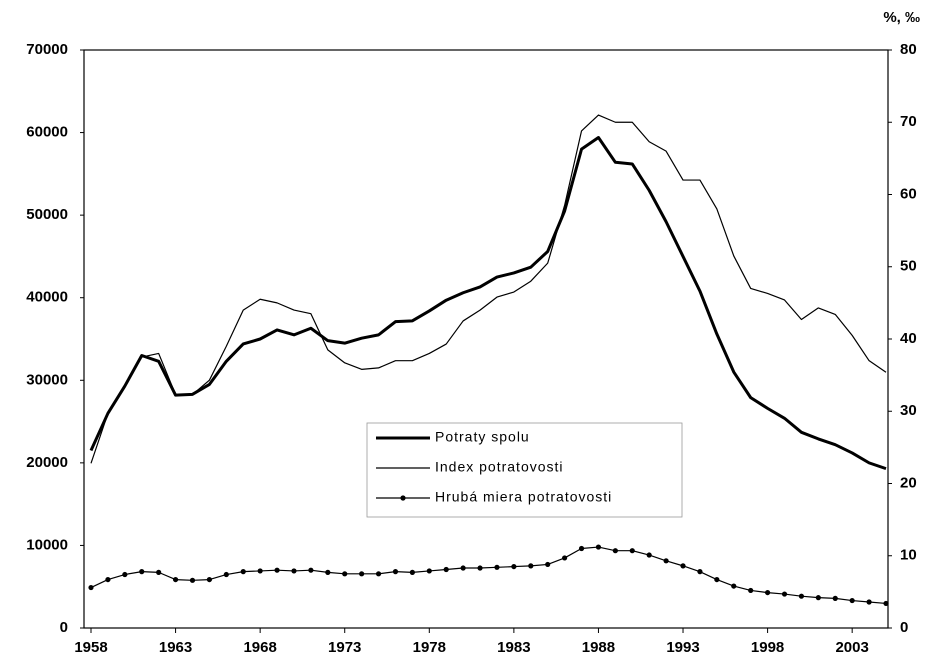  What do you see at coordinates (403, 498) in the screenshot?
I see `legend-marker` at bounding box center [403, 498].